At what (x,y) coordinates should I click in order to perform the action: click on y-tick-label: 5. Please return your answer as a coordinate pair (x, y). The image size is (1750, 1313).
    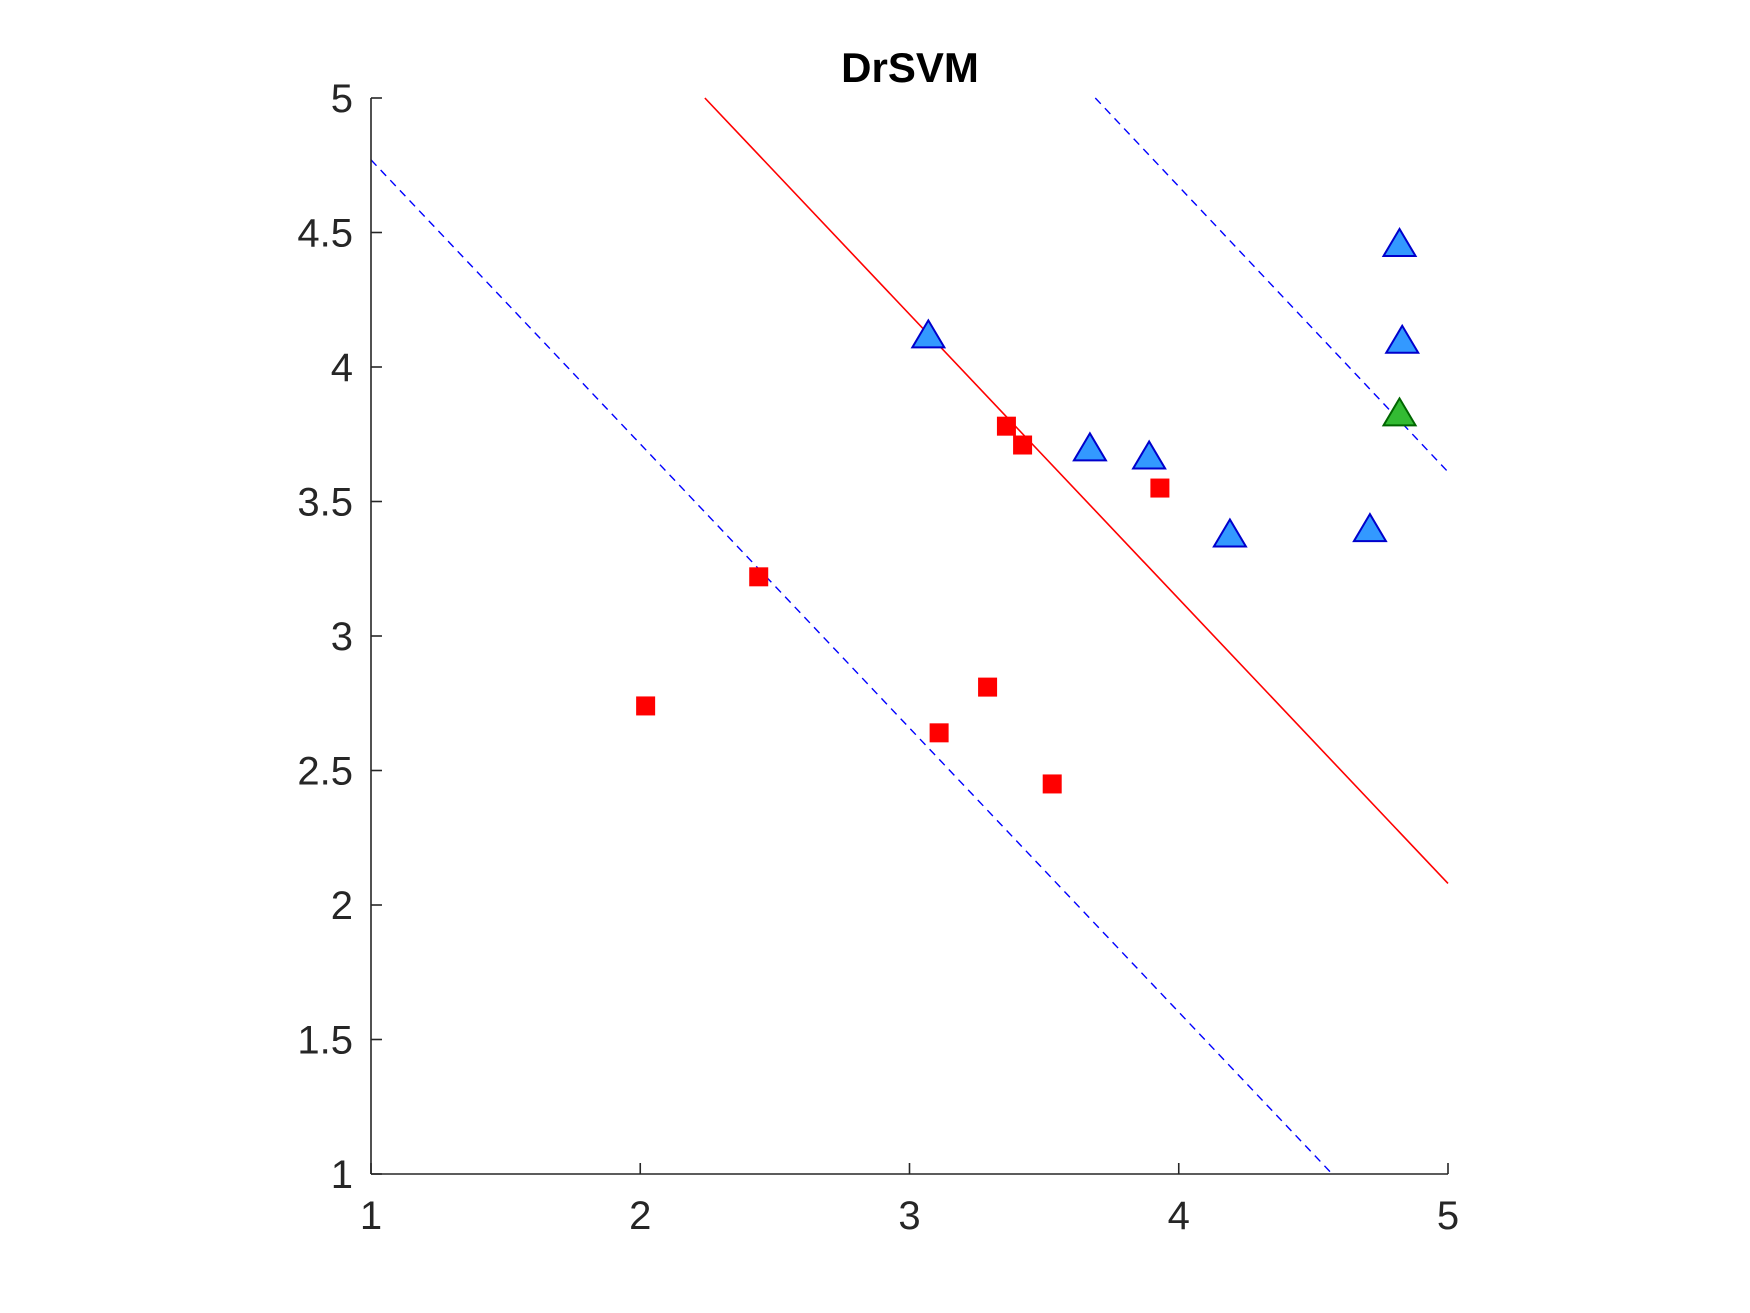
    Looking at the image, I should click on (342, 99).